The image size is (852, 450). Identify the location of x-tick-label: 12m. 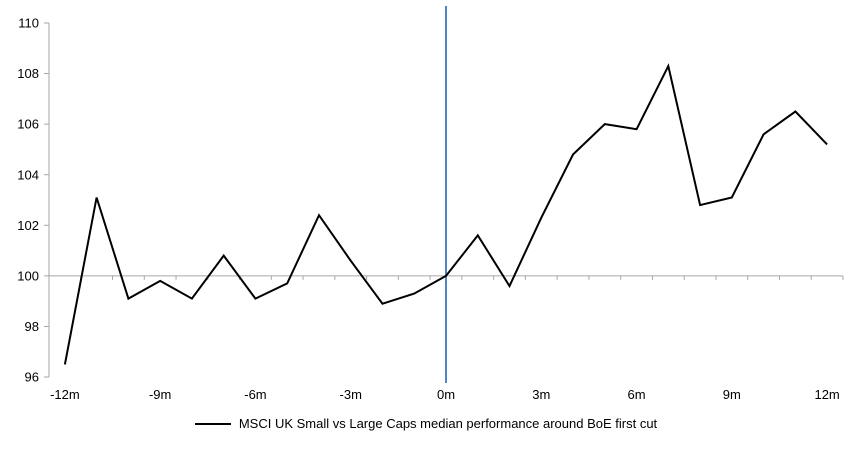
(826, 394).